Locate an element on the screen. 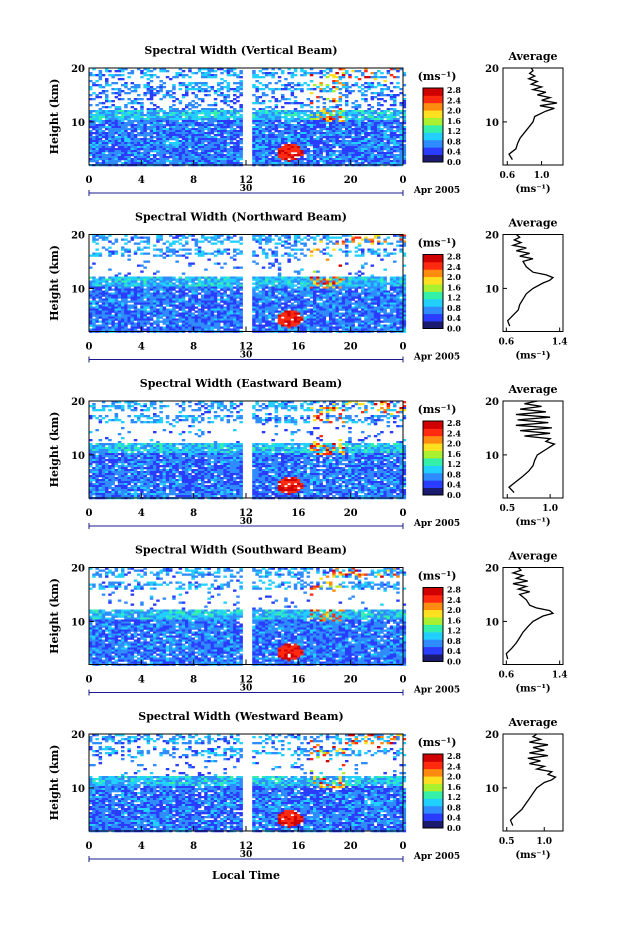 This screenshot has width=622, height=929. panel-title: Spectral Width (Northward Beam) is located at coordinates (241, 217).